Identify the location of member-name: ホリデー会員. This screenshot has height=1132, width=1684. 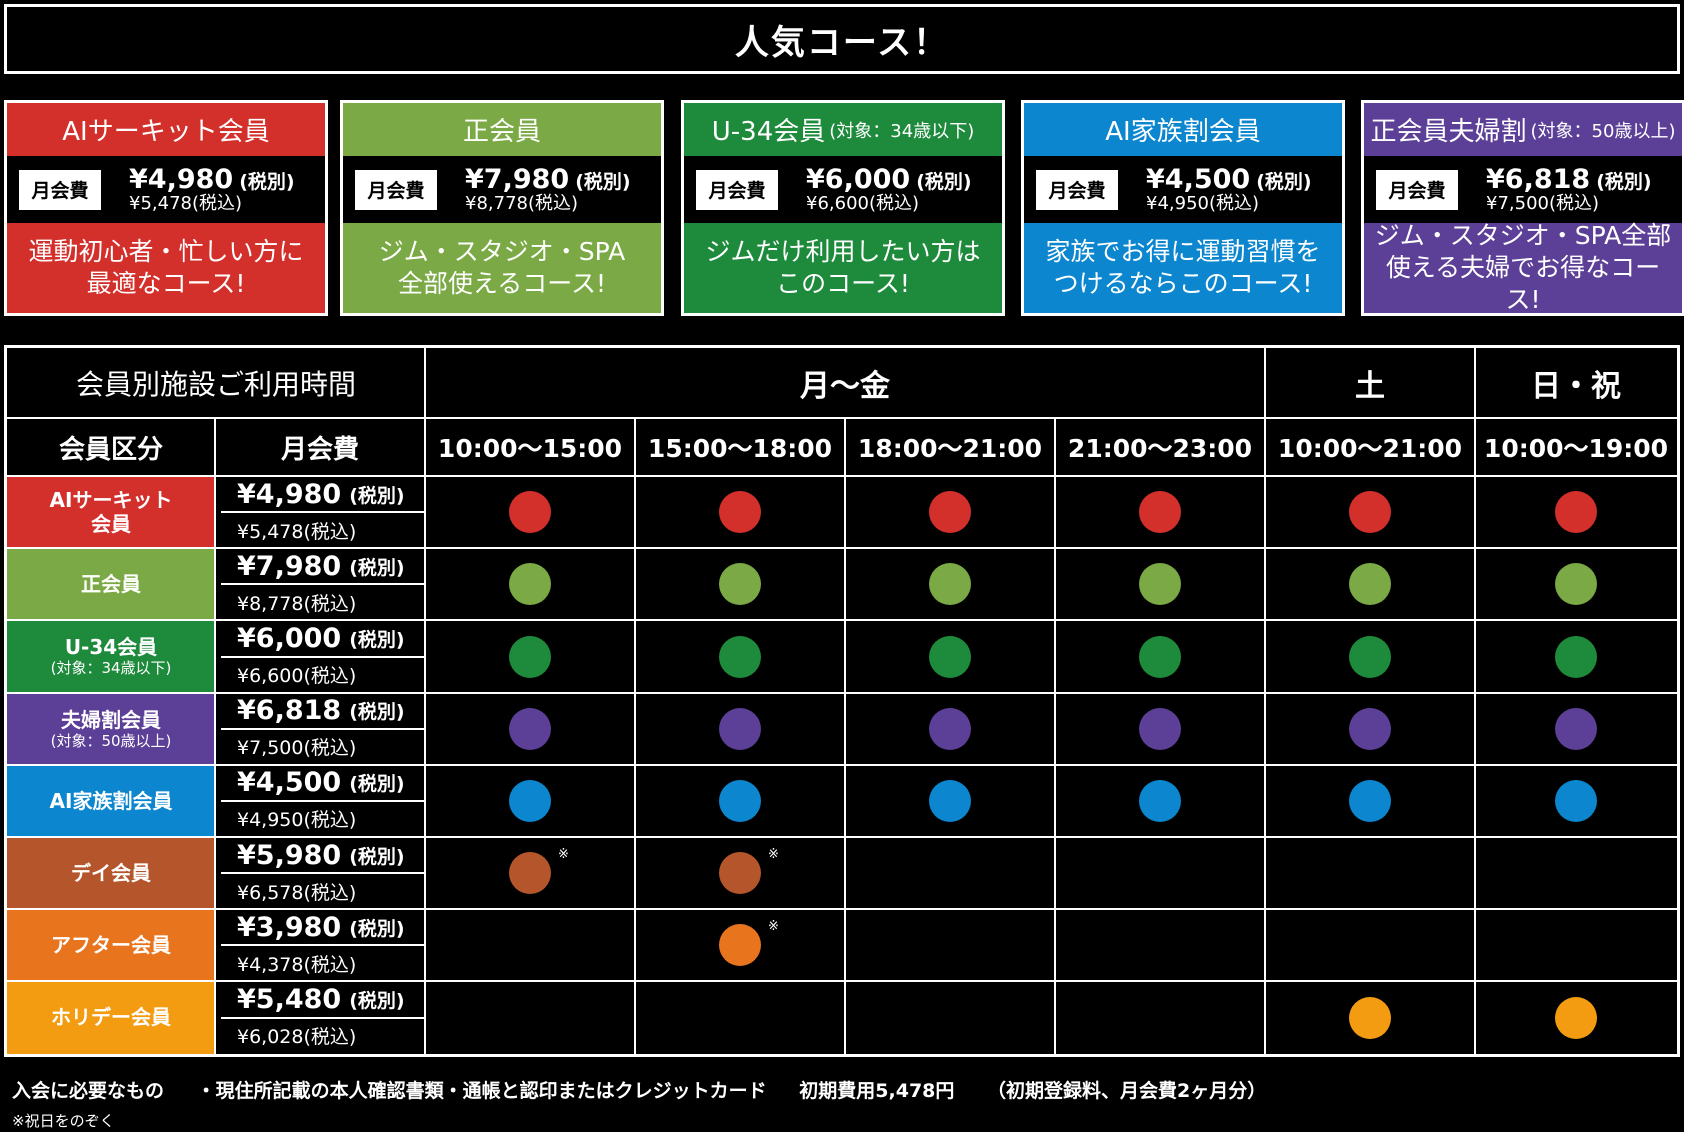
(111, 1017).